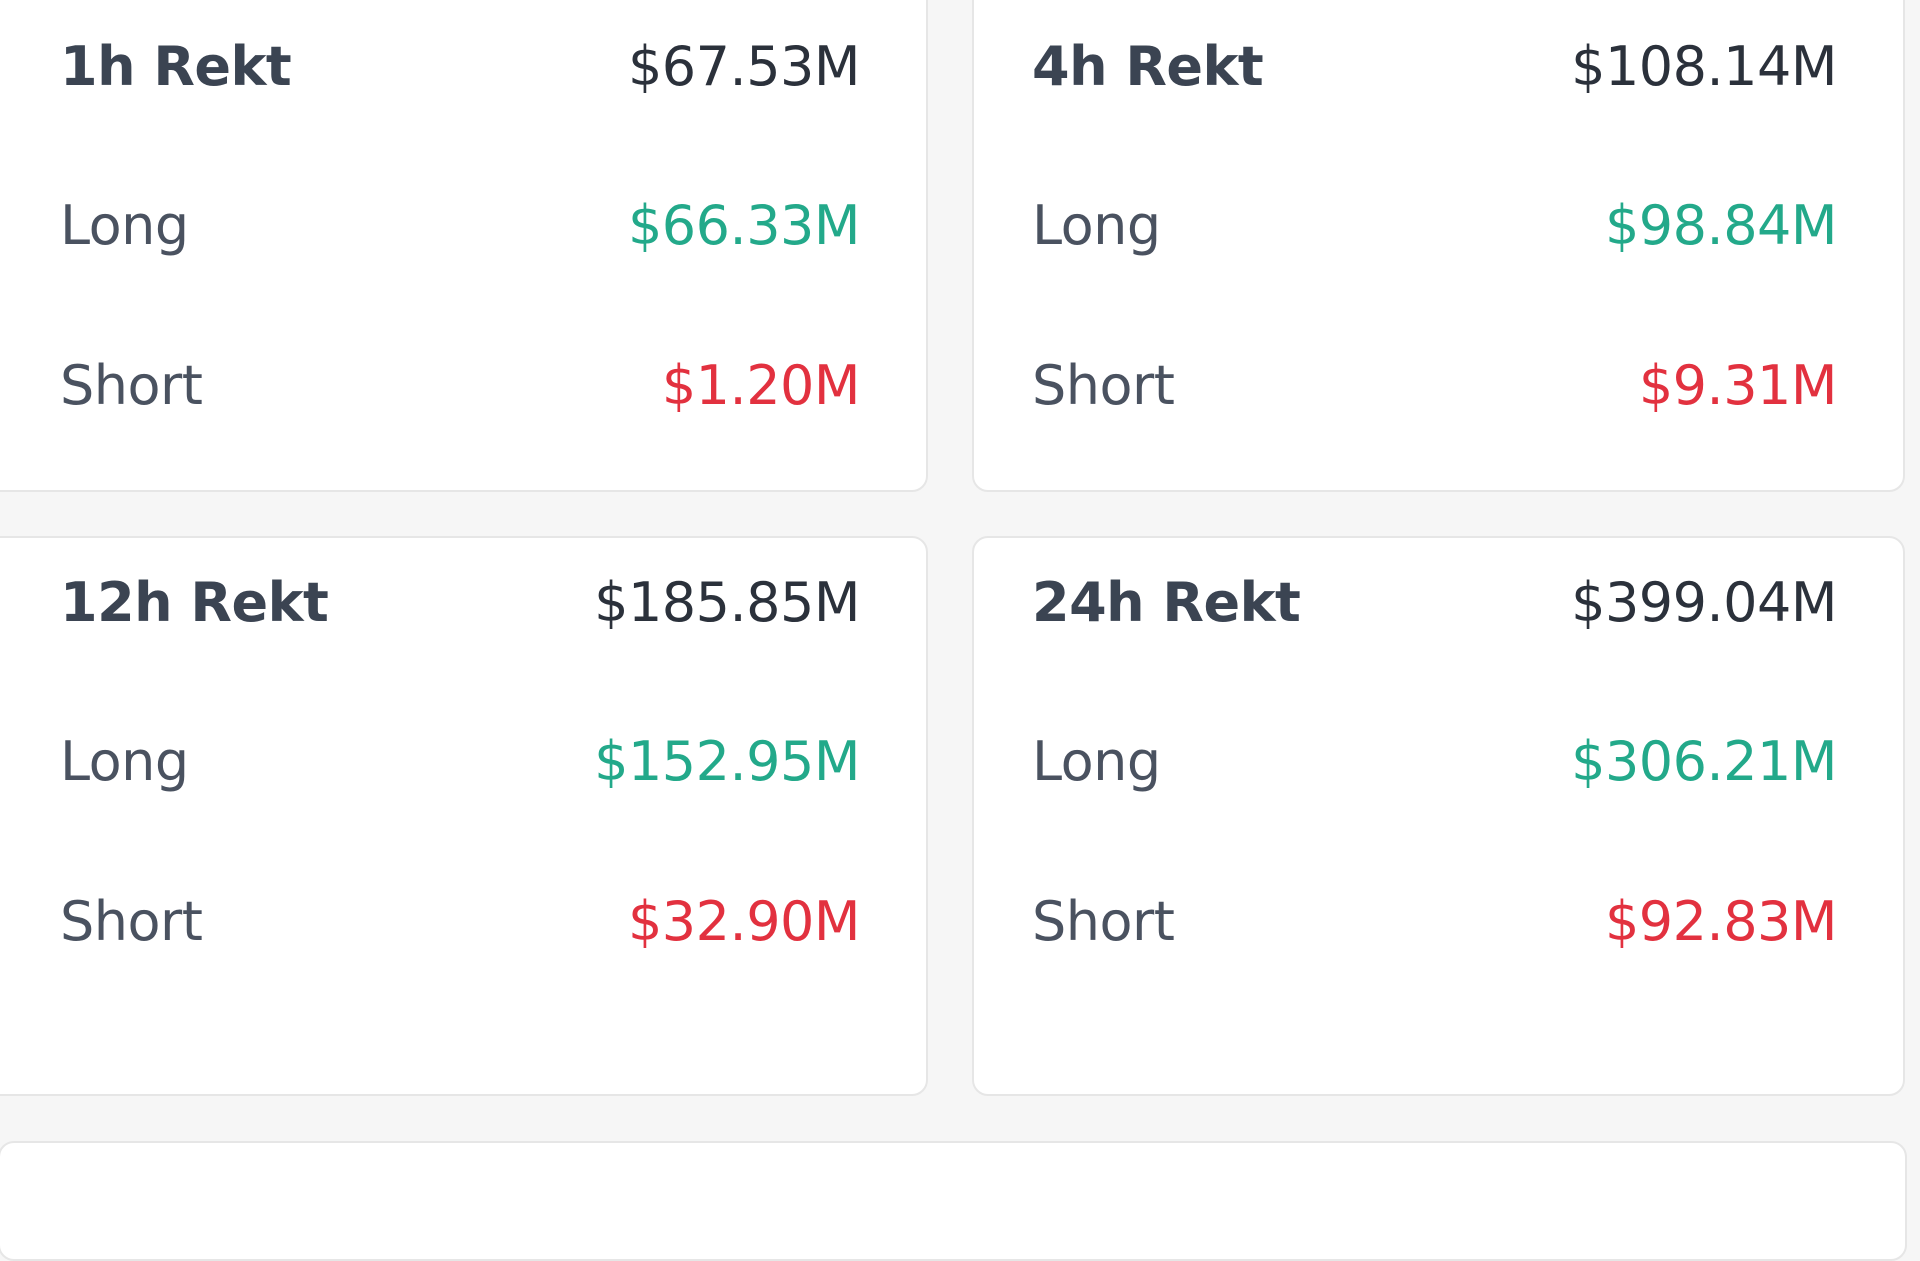 Image resolution: width=1920 pixels, height=1261 pixels. What do you see at coordinates (953, 1201) in the screenshot?
I see `next-card-partial` at bounding box center [953, 1201].